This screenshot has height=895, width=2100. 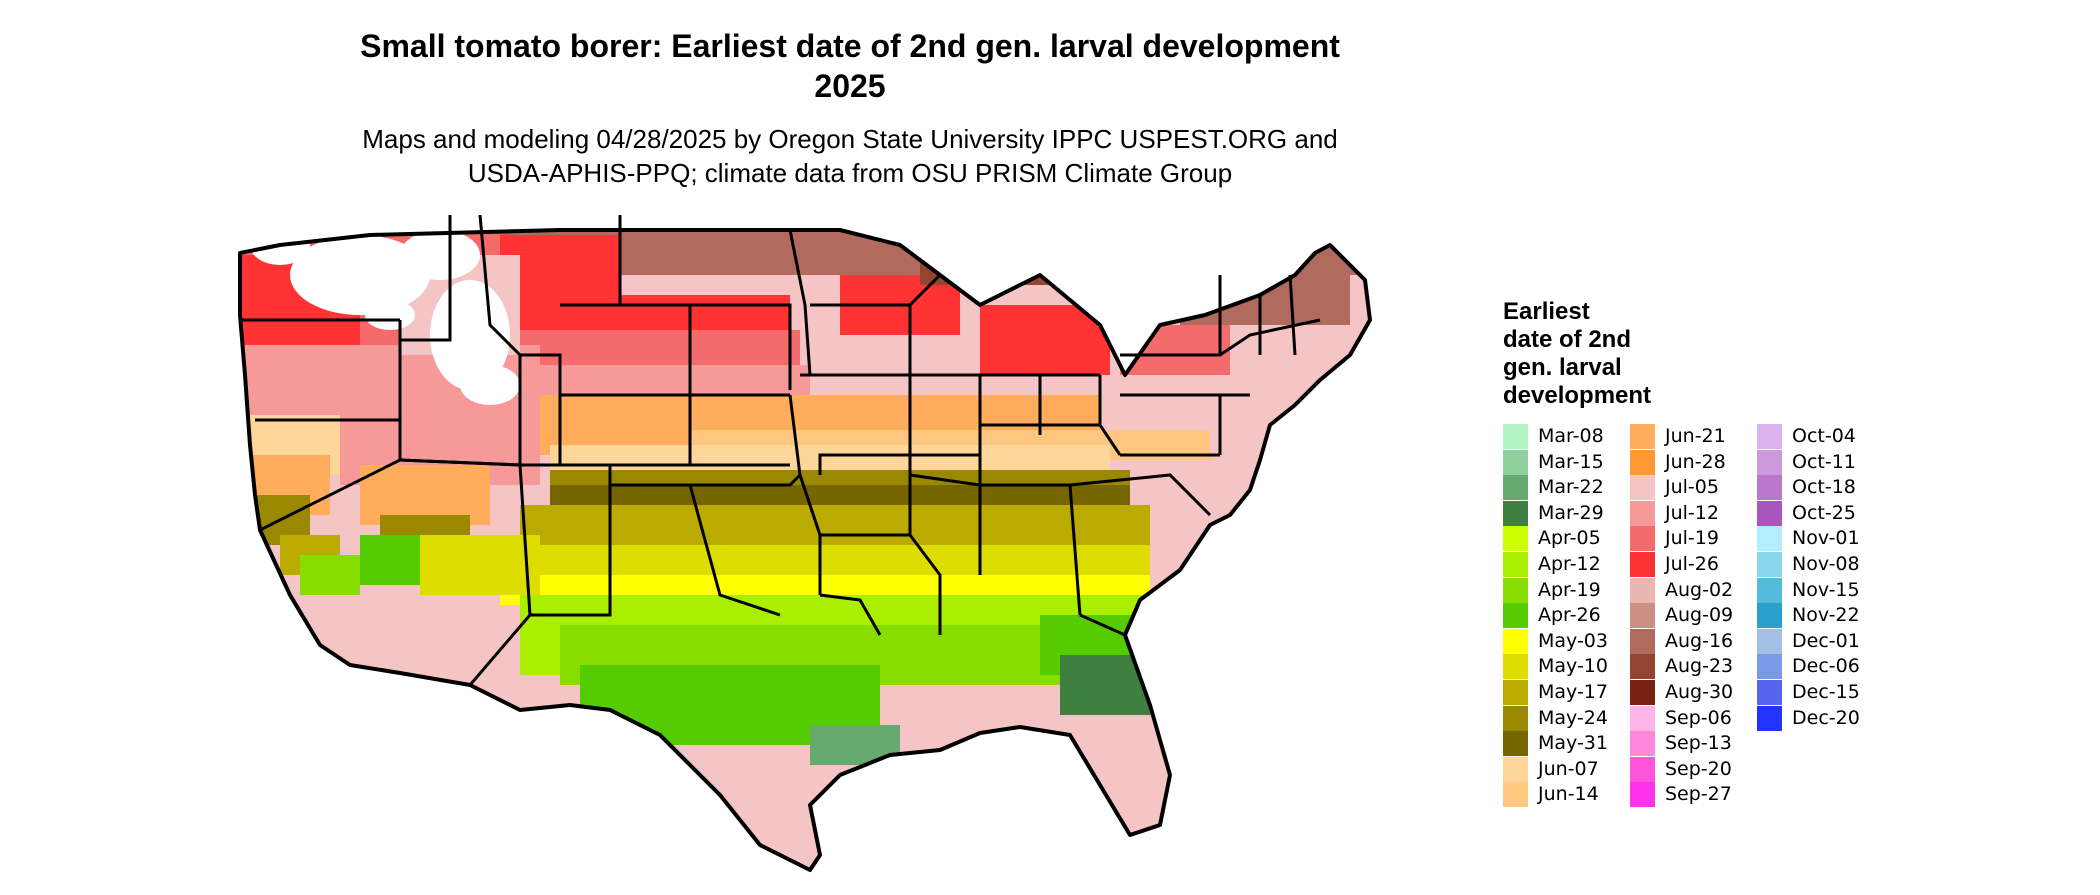 I want to click on legend-item: Nov-01, so click(x=1827, y=539).